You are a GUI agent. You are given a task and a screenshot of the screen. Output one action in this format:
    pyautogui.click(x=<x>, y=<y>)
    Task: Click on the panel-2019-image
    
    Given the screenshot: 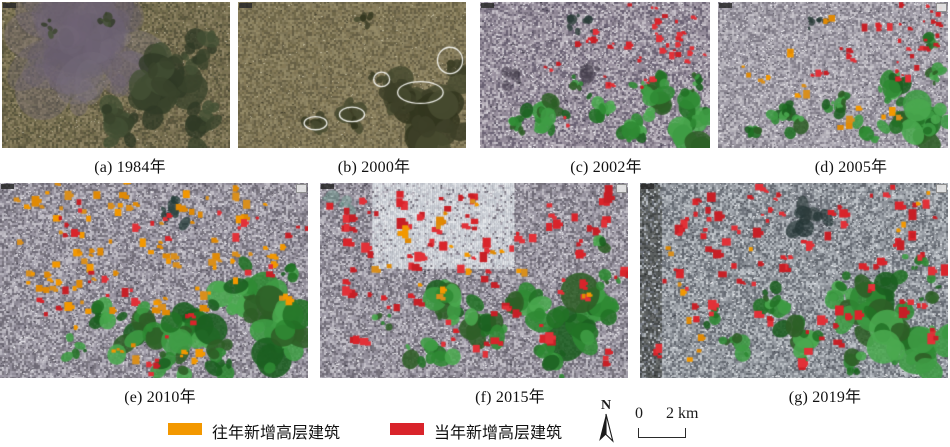 What is the action you would take?
    pyautogui.click(x=794, y=280)
    